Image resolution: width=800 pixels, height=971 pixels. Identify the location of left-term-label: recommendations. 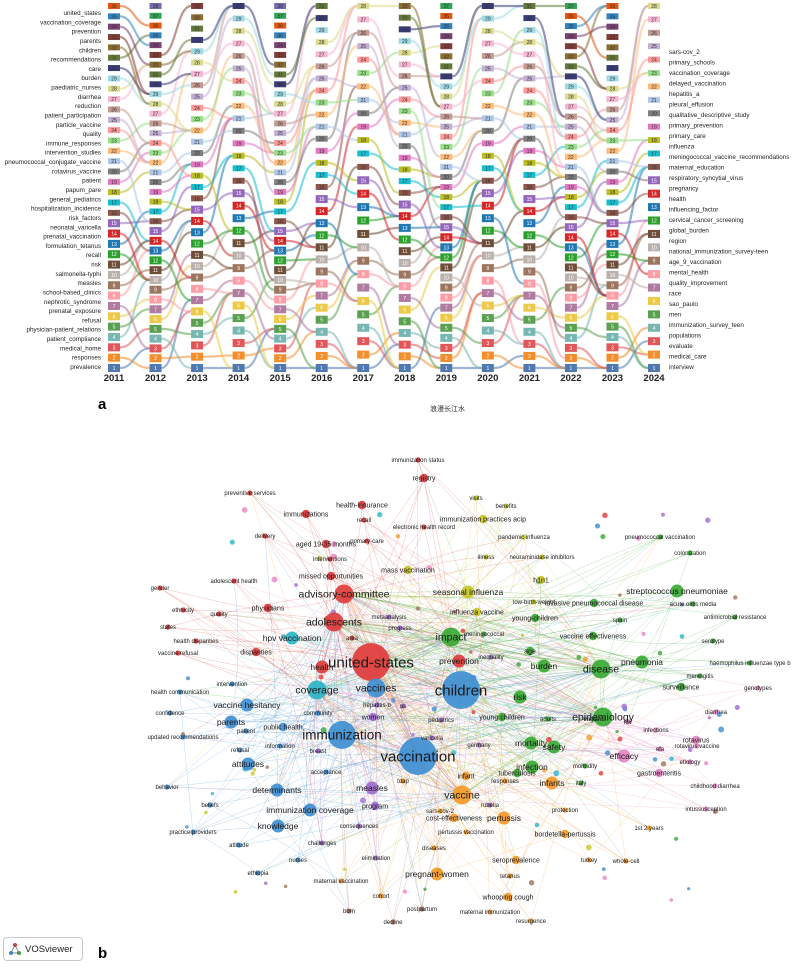
(76, 60).